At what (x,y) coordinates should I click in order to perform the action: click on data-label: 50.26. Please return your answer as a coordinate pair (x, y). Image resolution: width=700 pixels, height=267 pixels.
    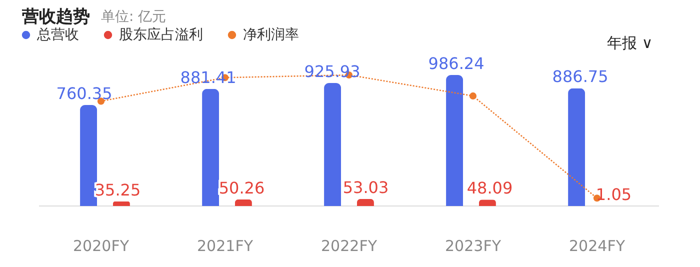
    Looking at the image, I should click on (241, 188).